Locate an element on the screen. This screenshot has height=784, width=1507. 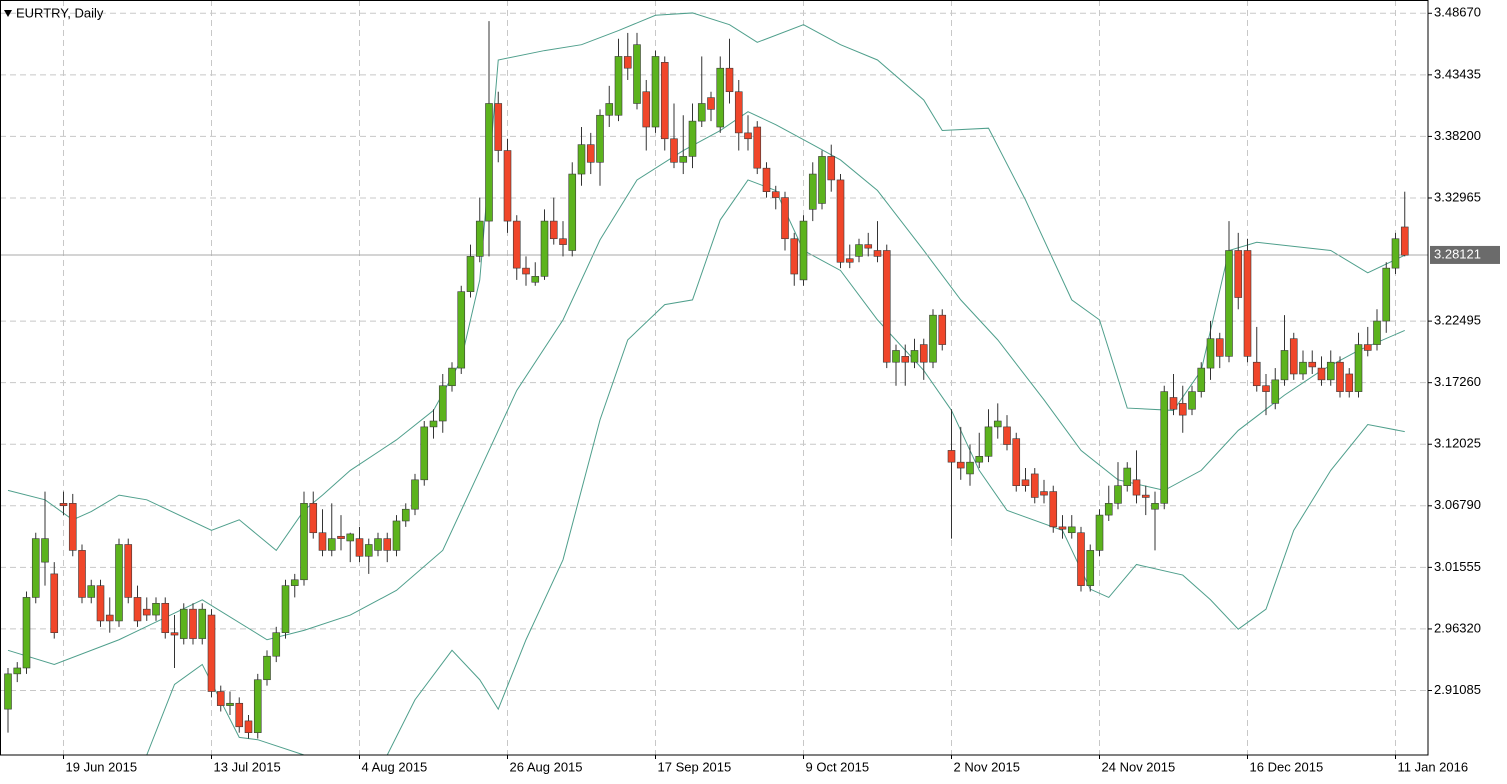
x-tick-label: 9 Oct 2015 is located at coordinates (838, 766).